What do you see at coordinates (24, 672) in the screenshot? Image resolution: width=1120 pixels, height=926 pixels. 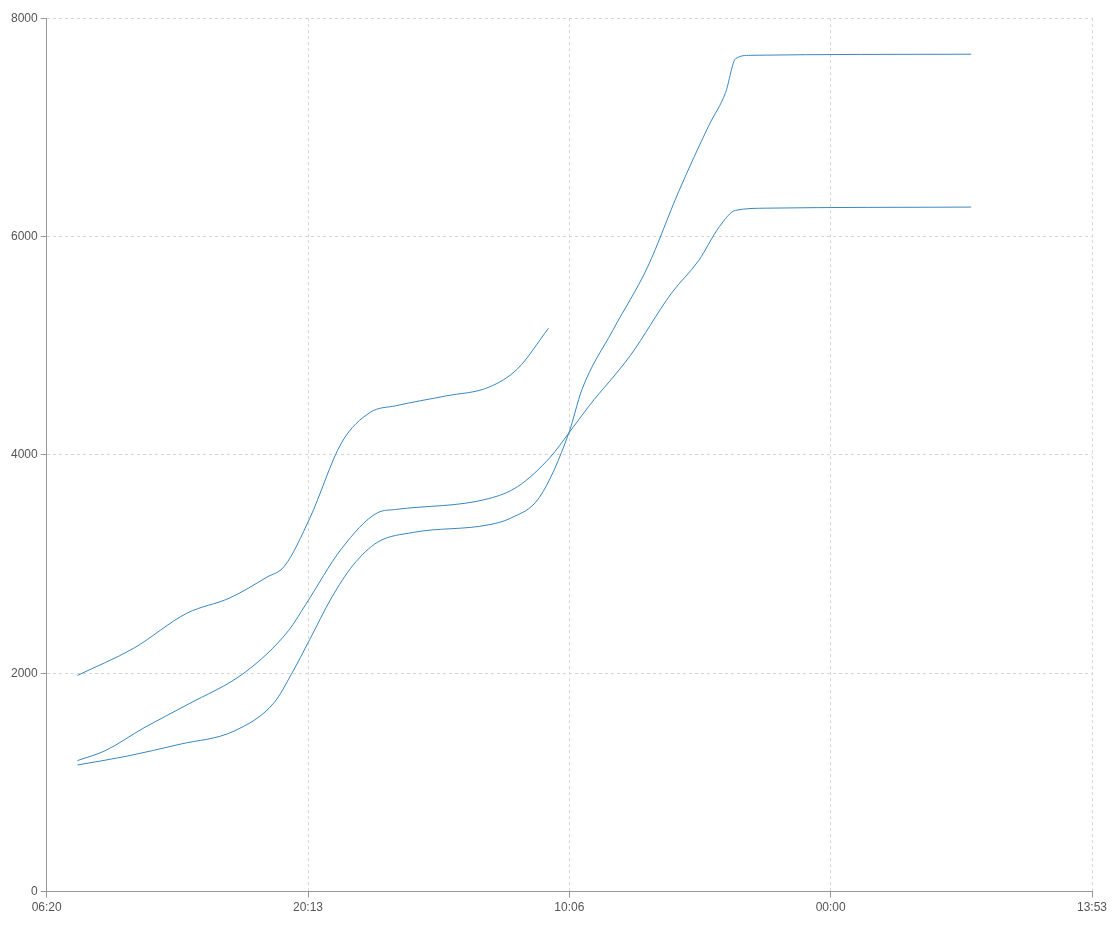 I see `y-tick-label: 2000` at bounding box center [24, 672].